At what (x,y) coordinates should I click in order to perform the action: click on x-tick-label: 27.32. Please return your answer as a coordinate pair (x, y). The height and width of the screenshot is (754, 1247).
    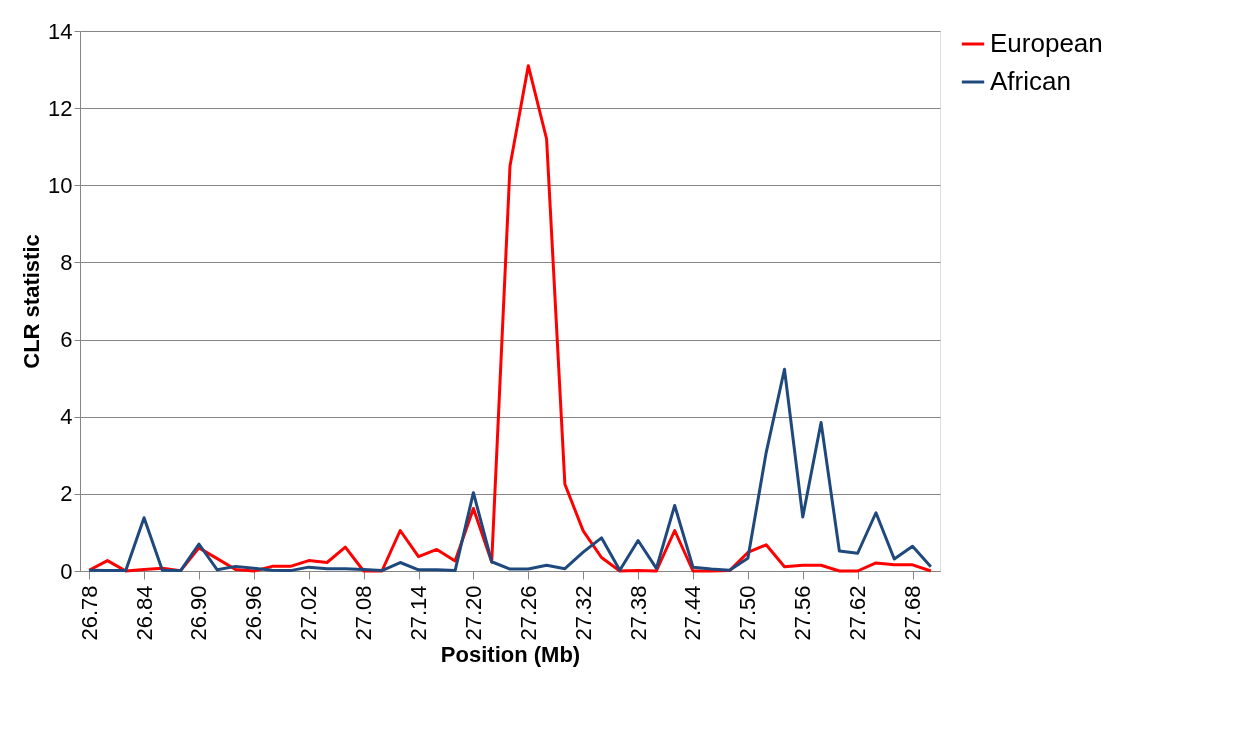
    Looking at the image, I should click on (583, 613).